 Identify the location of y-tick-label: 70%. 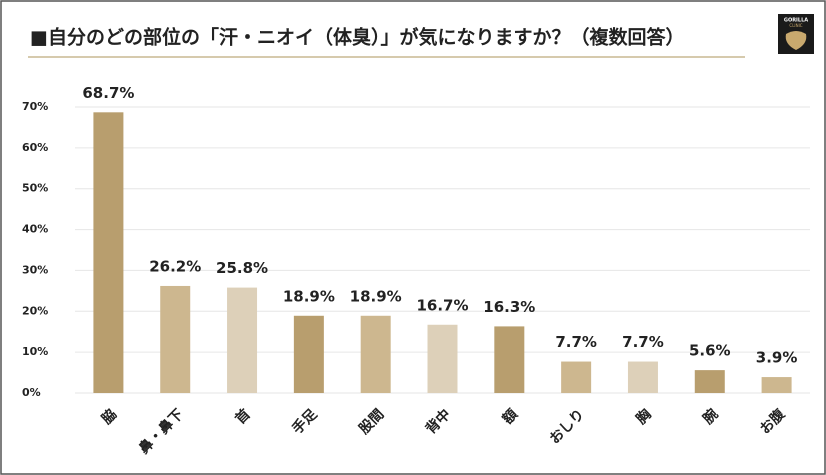
(35, 106).